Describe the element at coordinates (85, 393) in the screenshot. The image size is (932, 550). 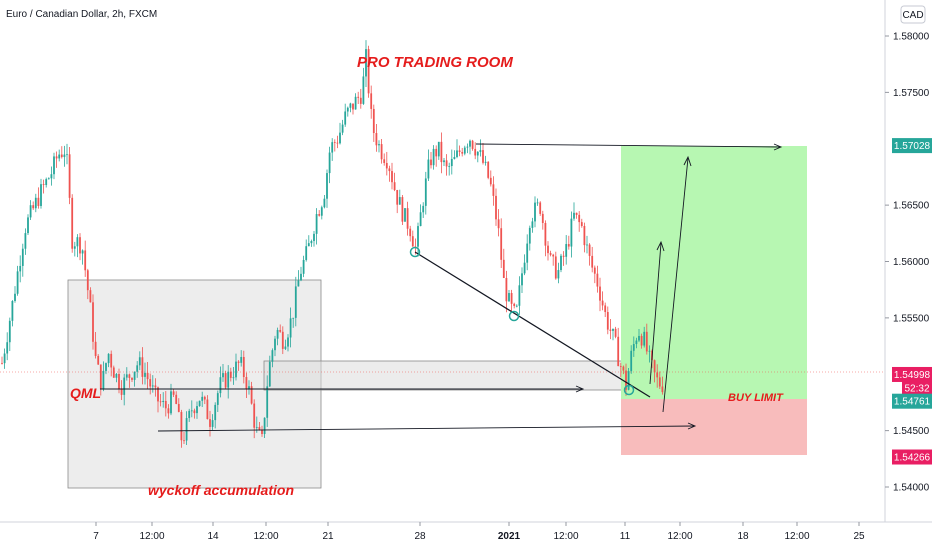
I see `qml-label: QML` at that location.